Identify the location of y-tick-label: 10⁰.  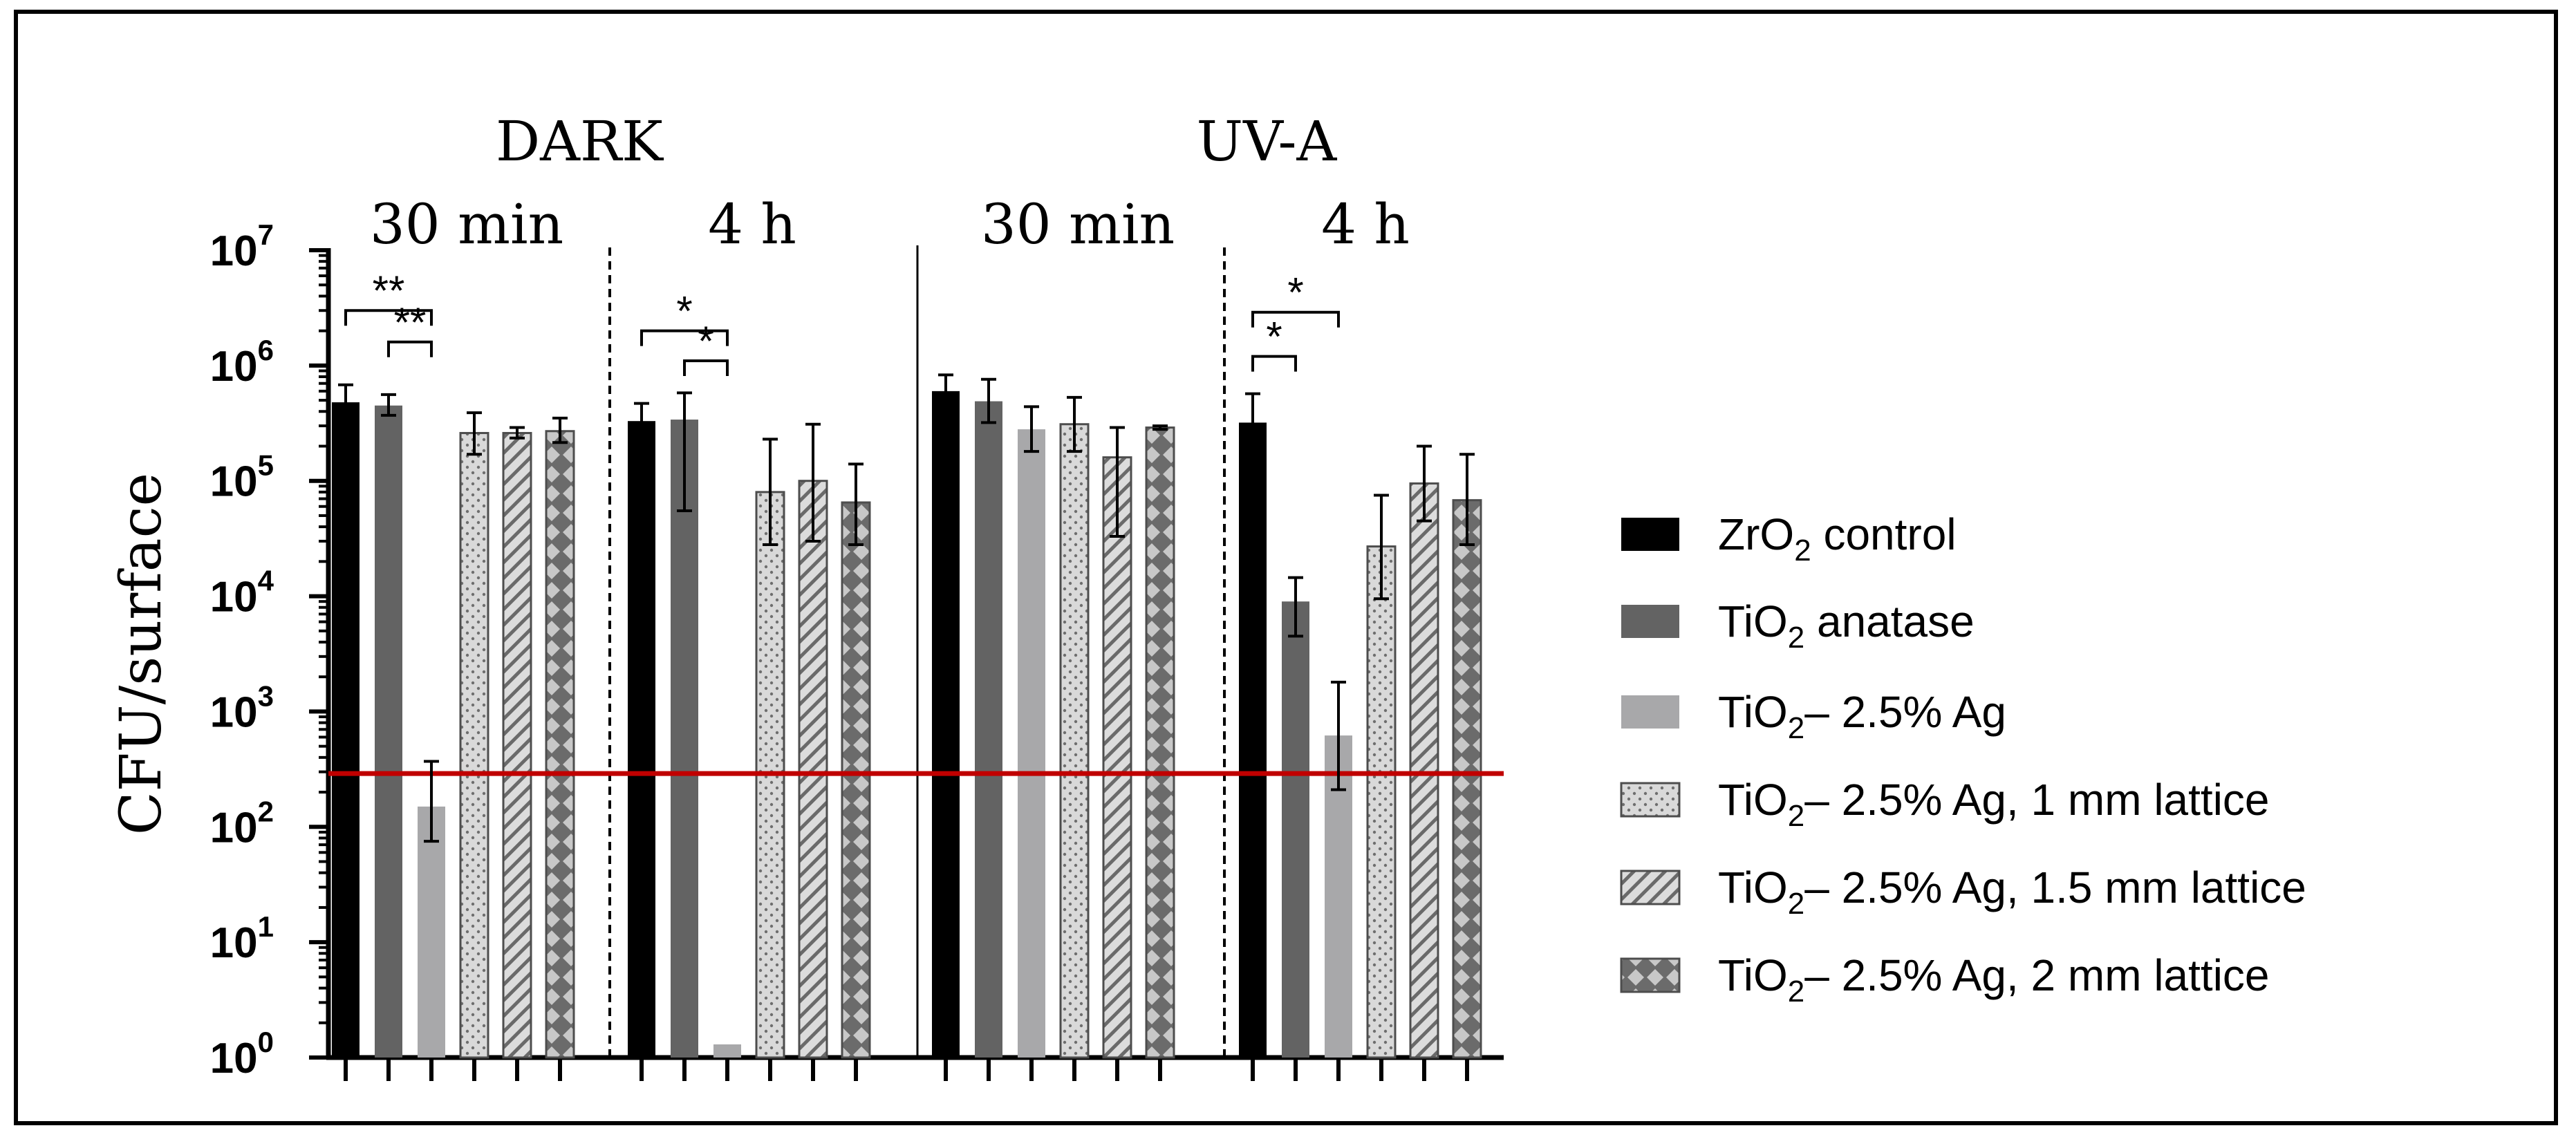
(242, 1054).